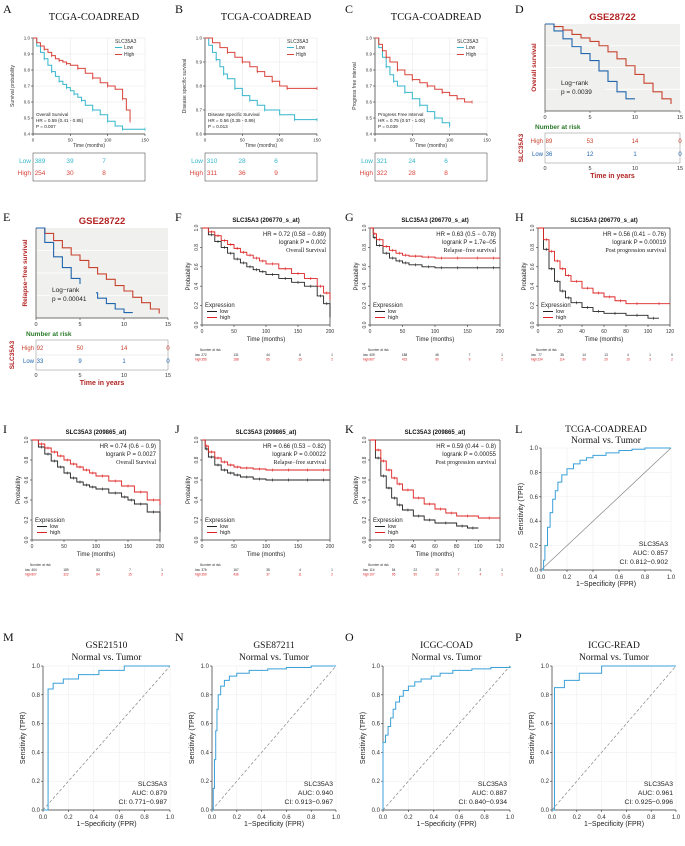  Describe the element at coordinates (606, 360) in the screenshot. I see `risk-count: 29` at that location.